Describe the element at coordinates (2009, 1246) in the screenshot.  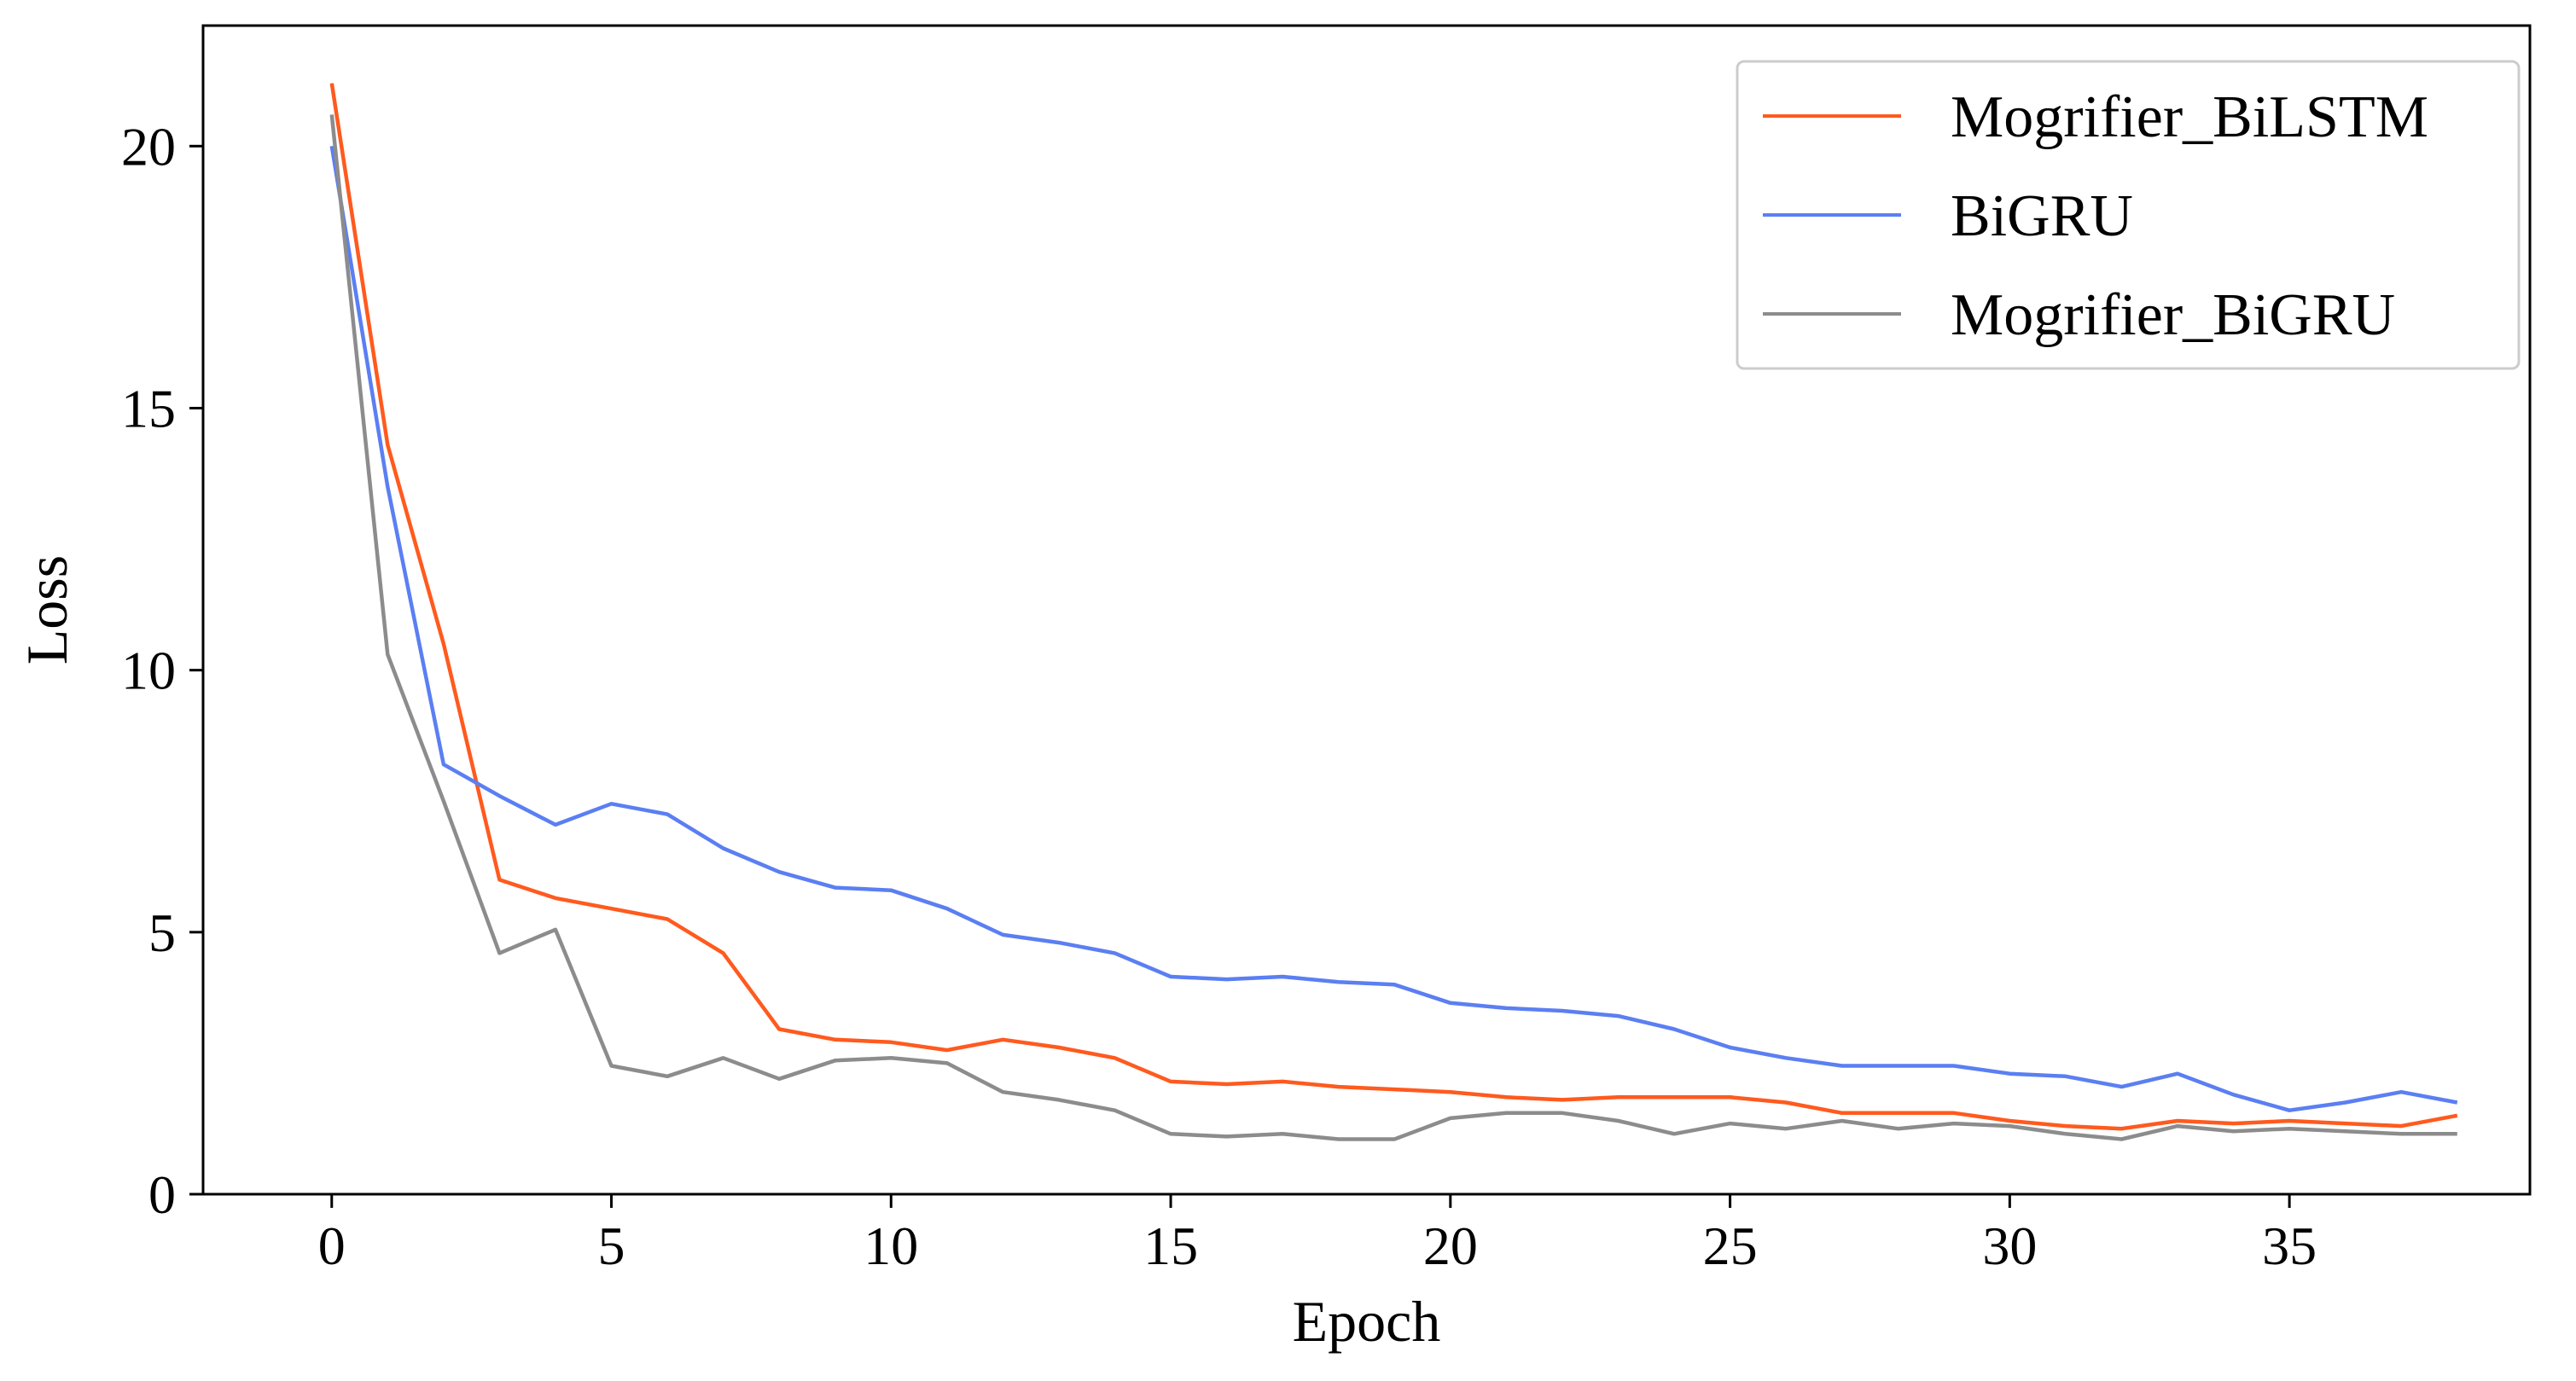
I see `x-tick-label: 30` at that location.